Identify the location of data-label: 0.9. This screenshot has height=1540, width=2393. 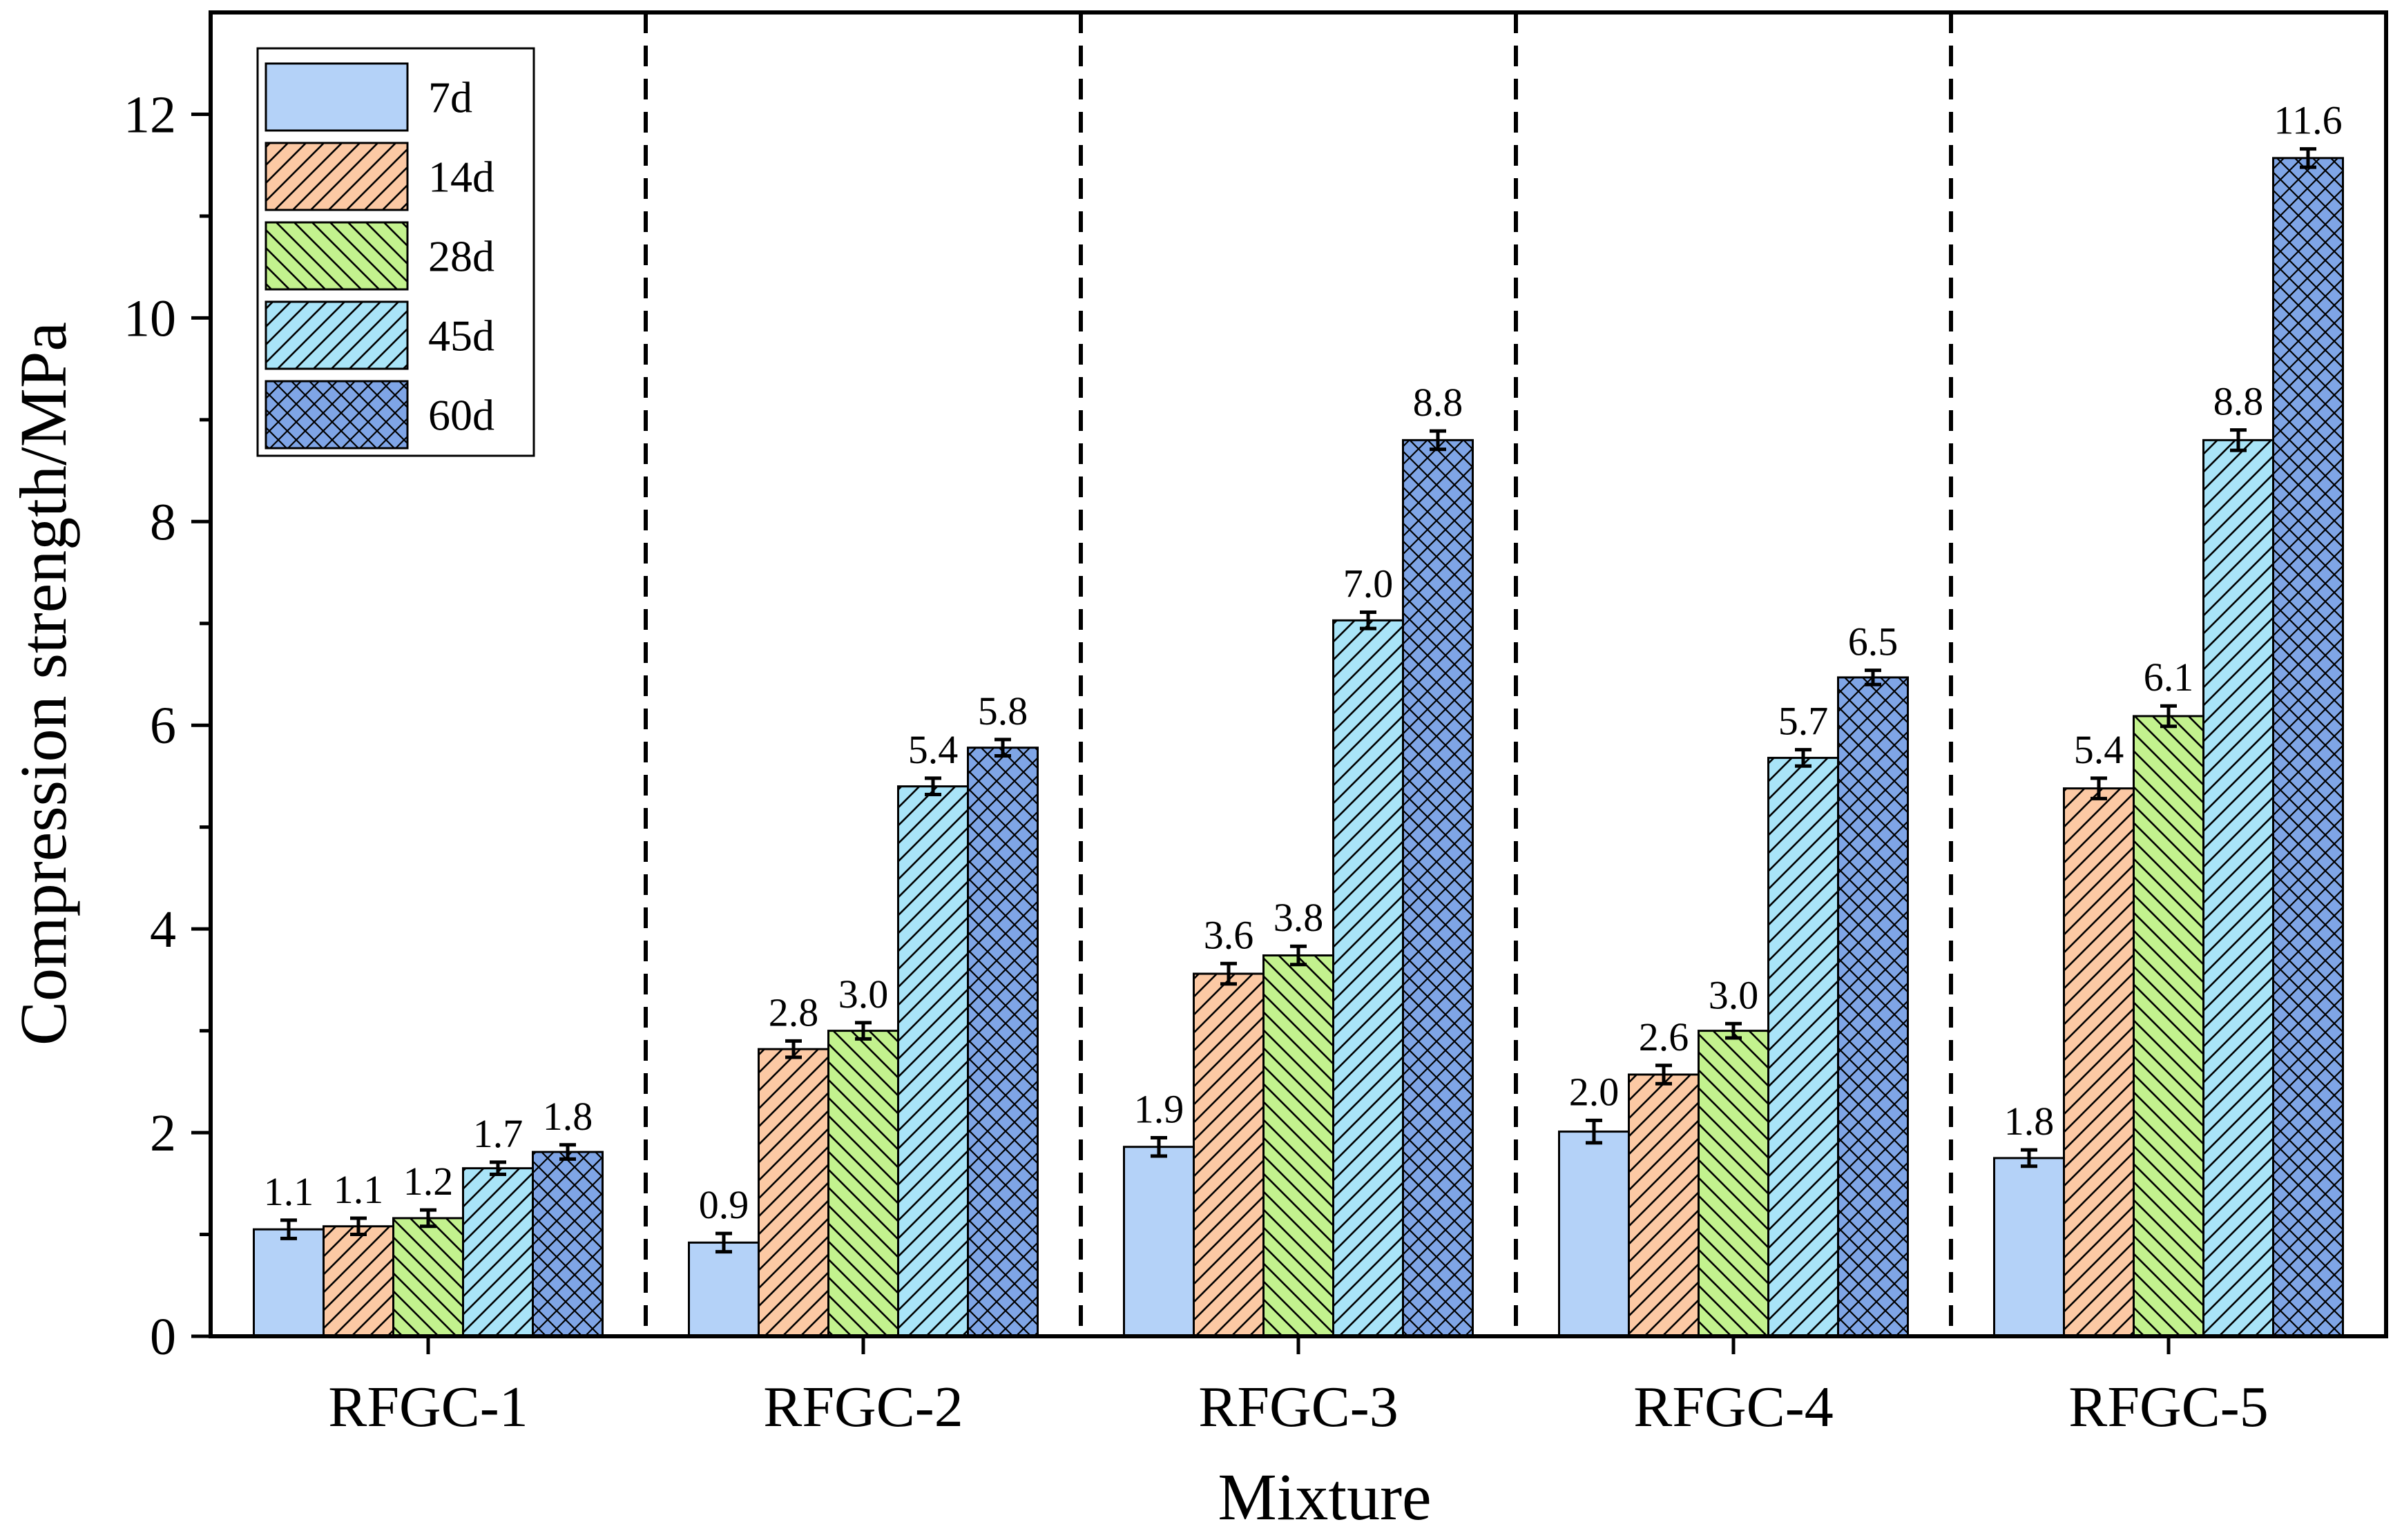
(724, 1204).